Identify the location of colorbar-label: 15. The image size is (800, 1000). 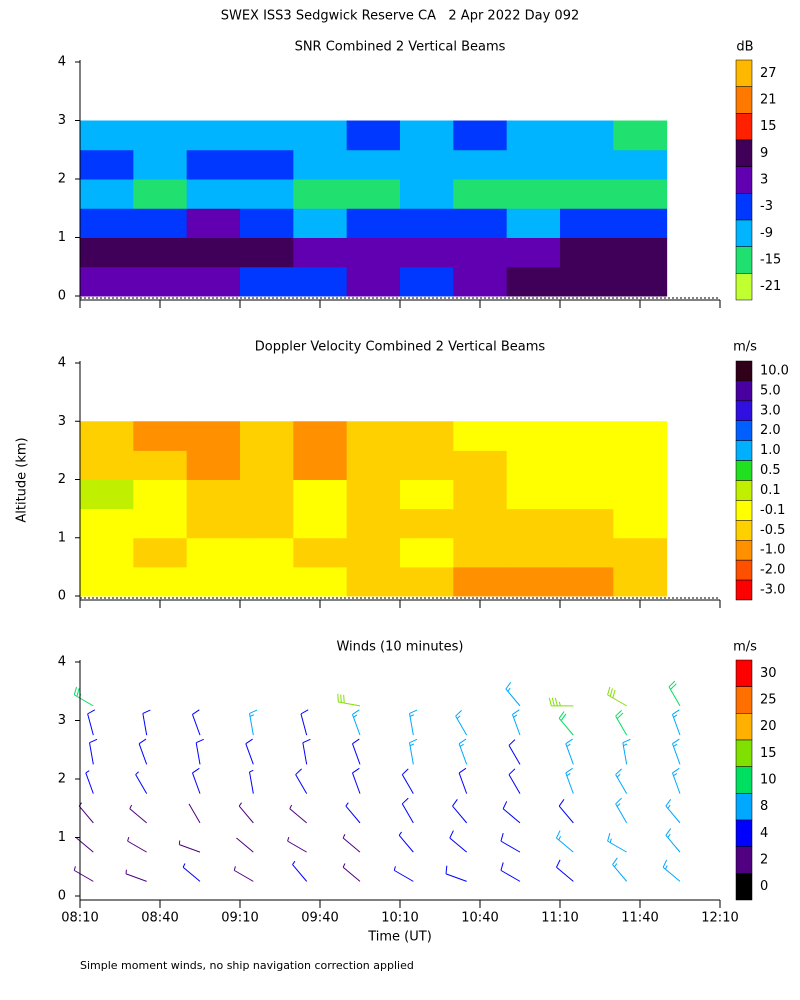
(768, 753).